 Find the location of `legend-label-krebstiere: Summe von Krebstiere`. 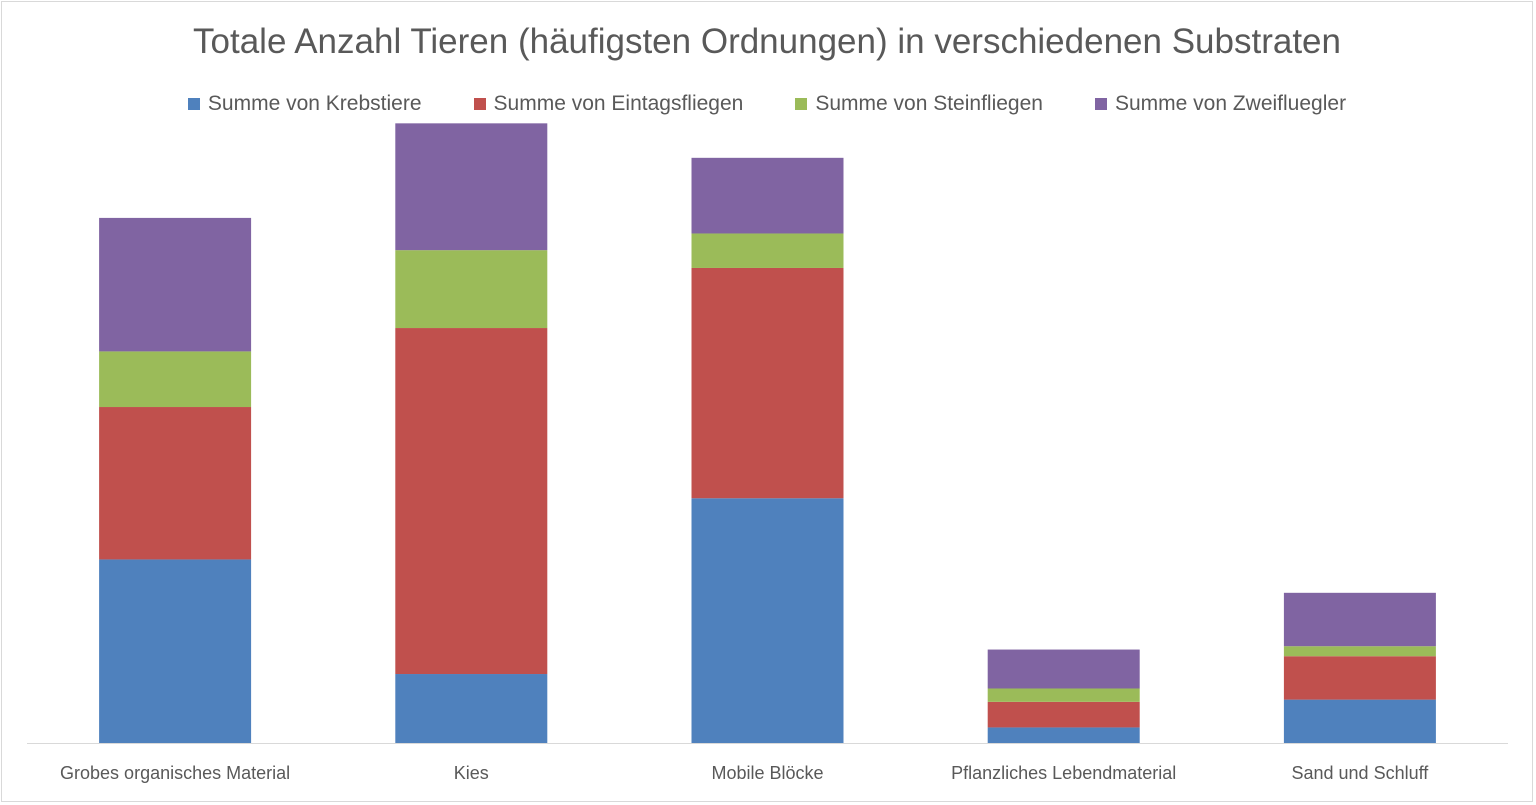

legend-label-krebstiere: Summe von Krebstiere is located at coordinates (314, 103).